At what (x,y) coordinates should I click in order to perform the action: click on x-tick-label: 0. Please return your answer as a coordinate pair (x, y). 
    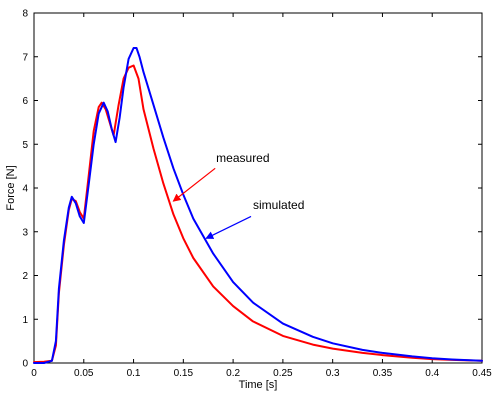
    Looking at the image, I should click on (34, 373).